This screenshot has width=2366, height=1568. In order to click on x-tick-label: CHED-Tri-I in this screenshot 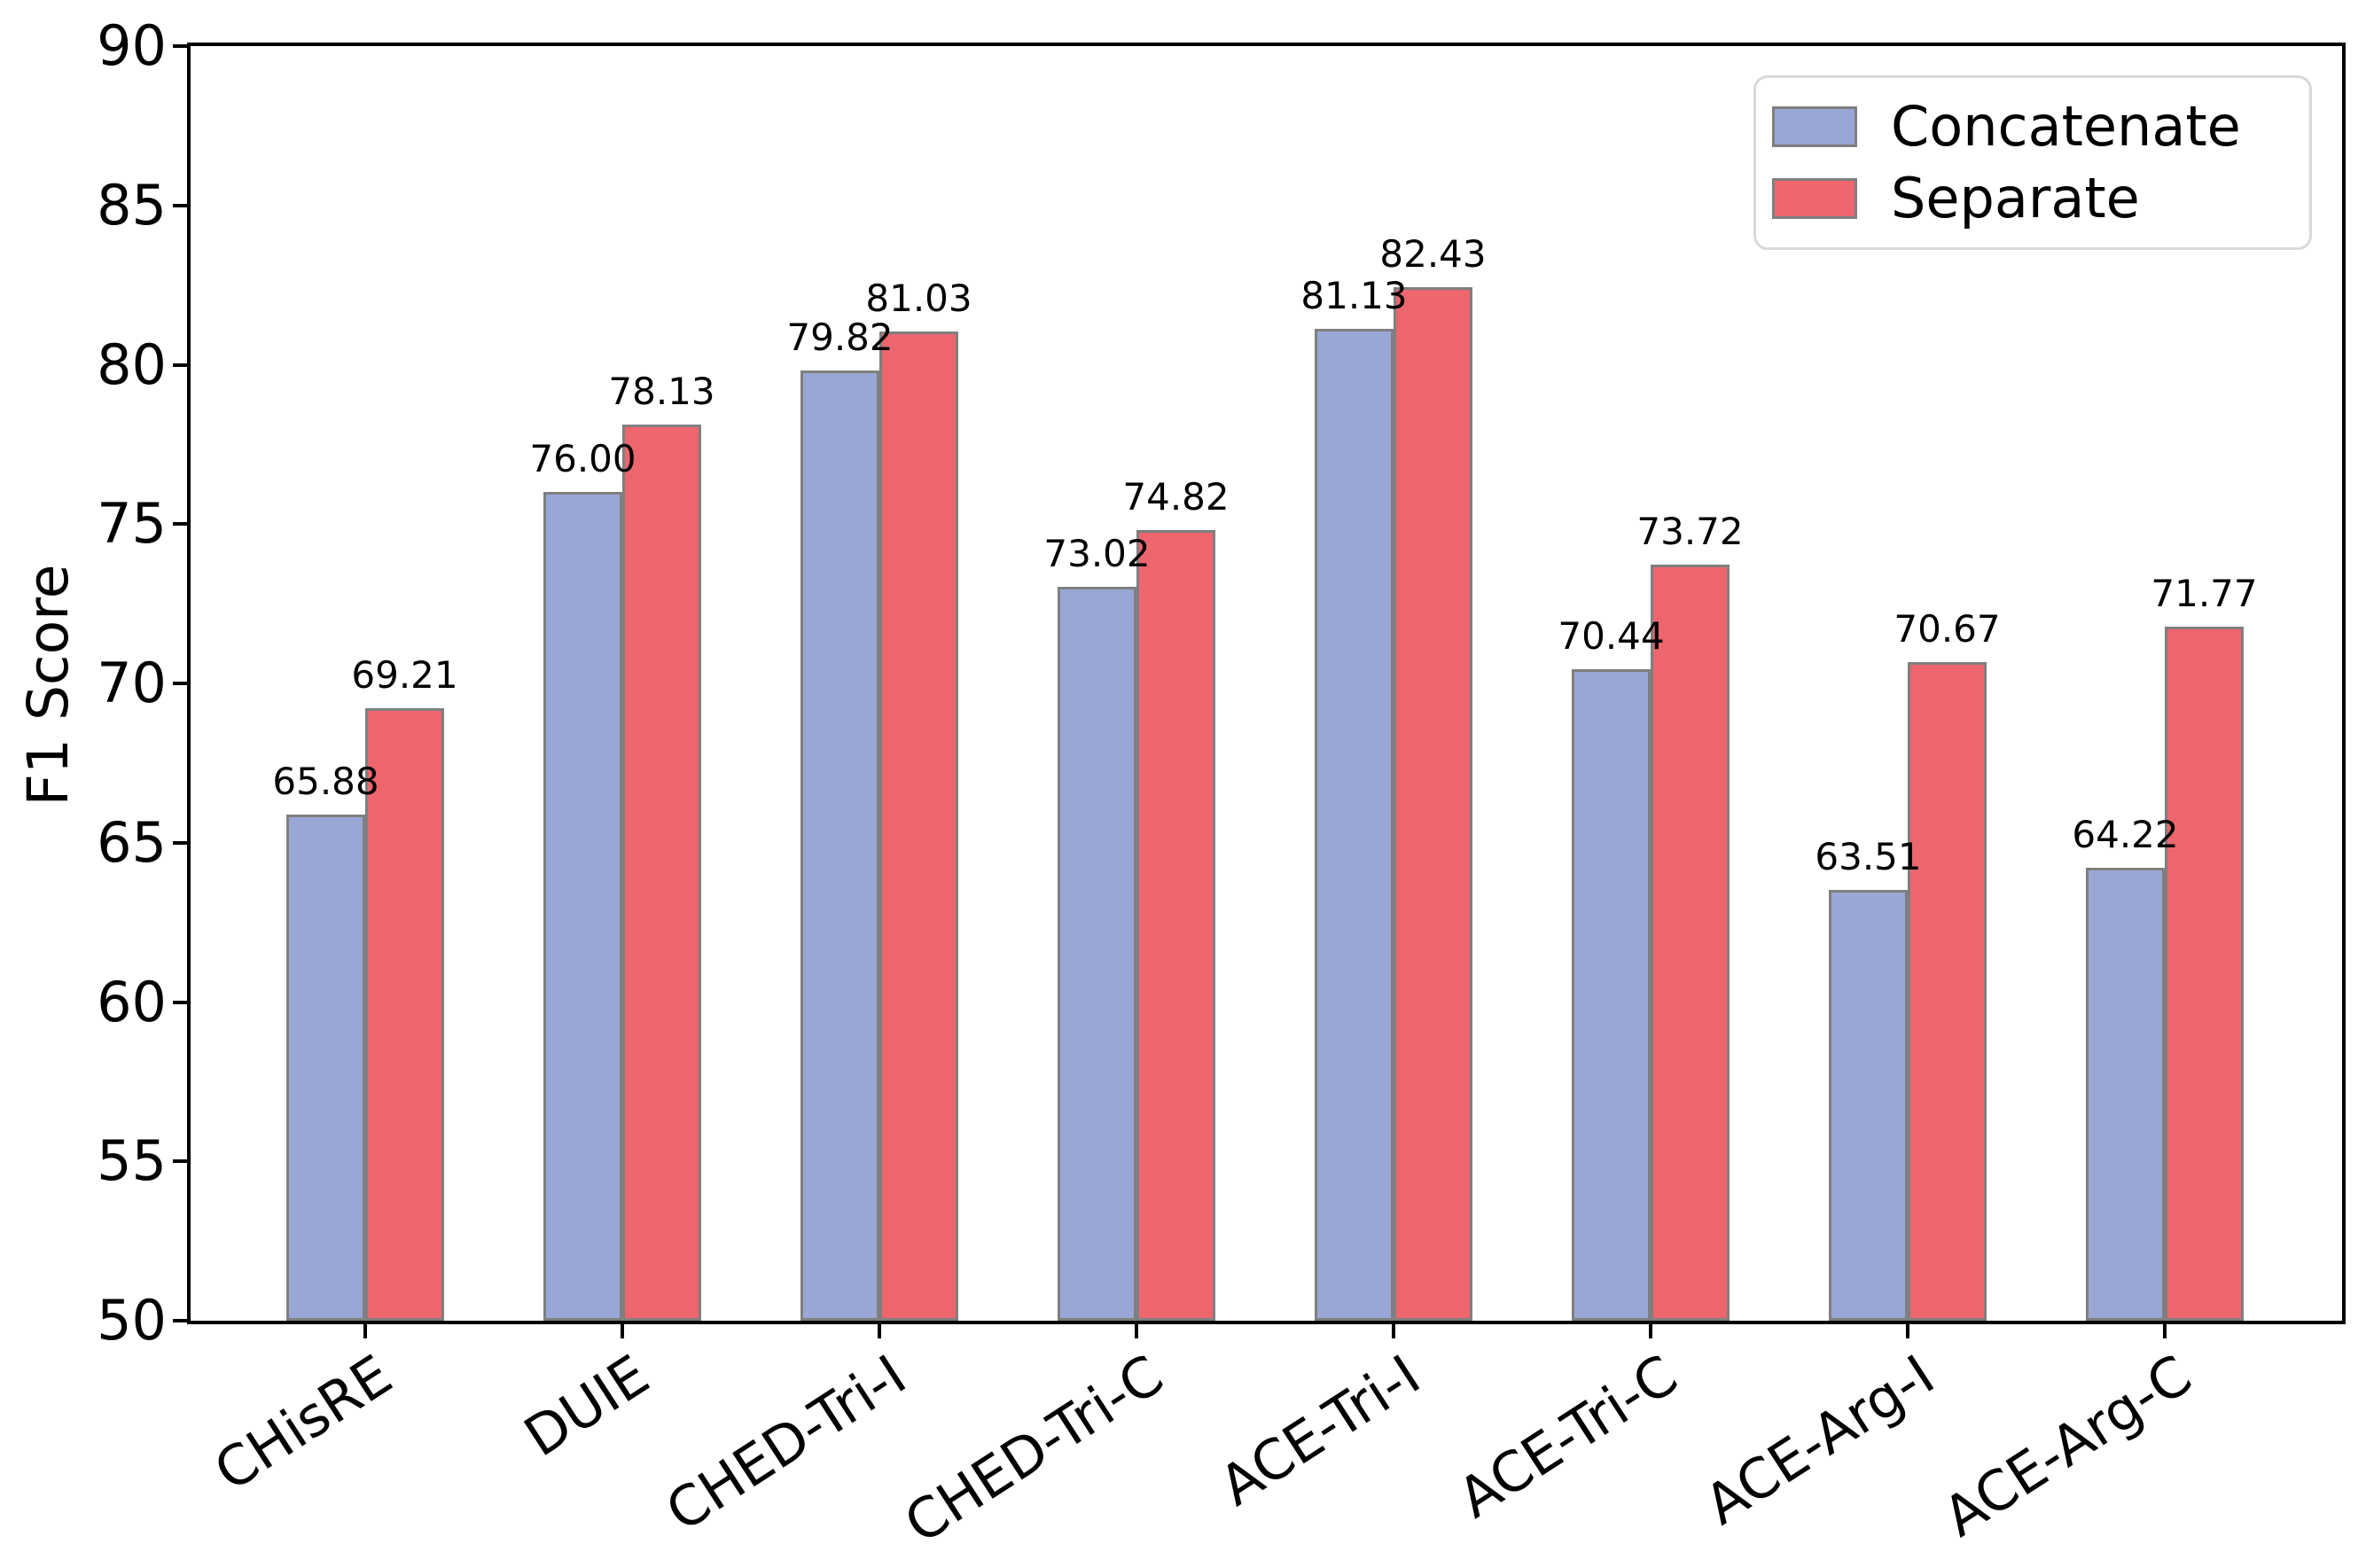, I will do `click(786, 1443)`.